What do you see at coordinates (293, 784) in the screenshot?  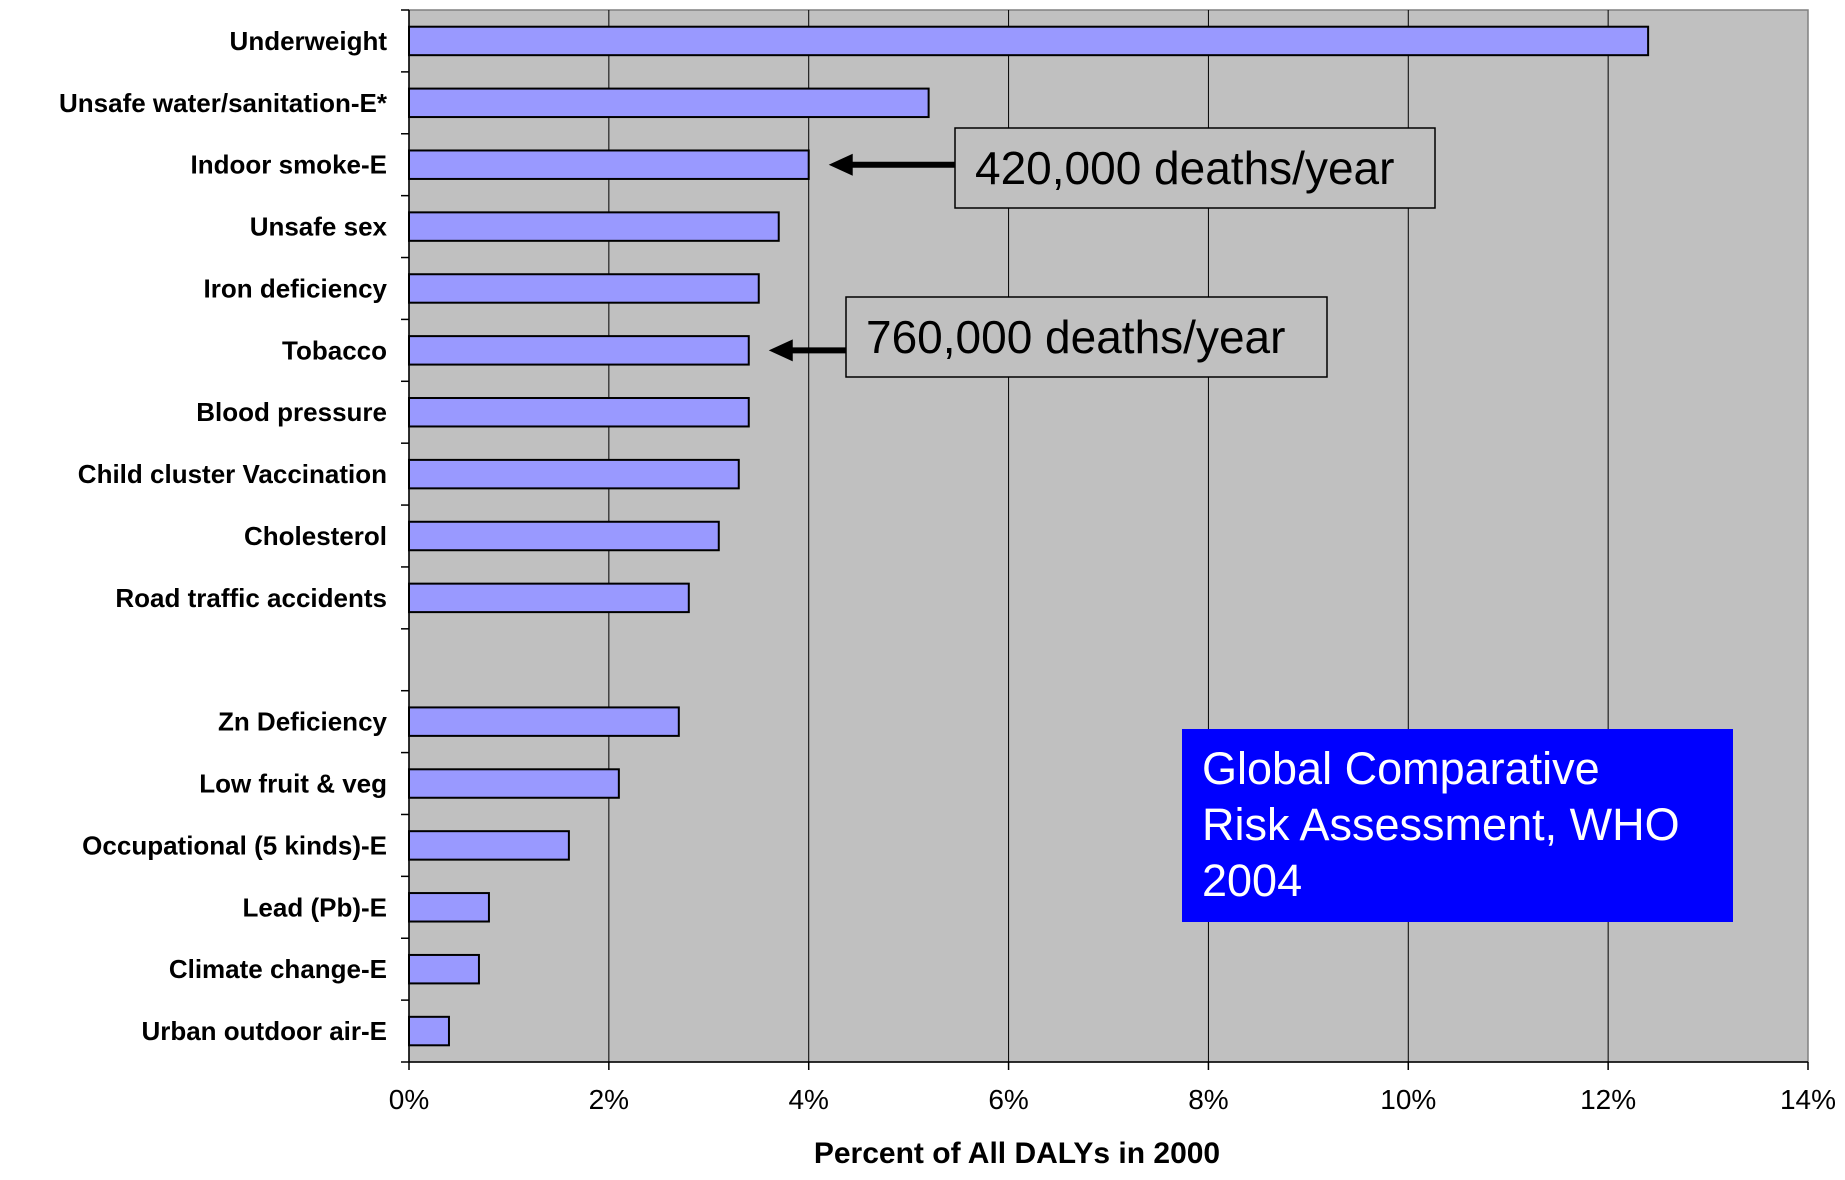 I see `category-label: Low fruit & veg` at bounding box center [293, 784].